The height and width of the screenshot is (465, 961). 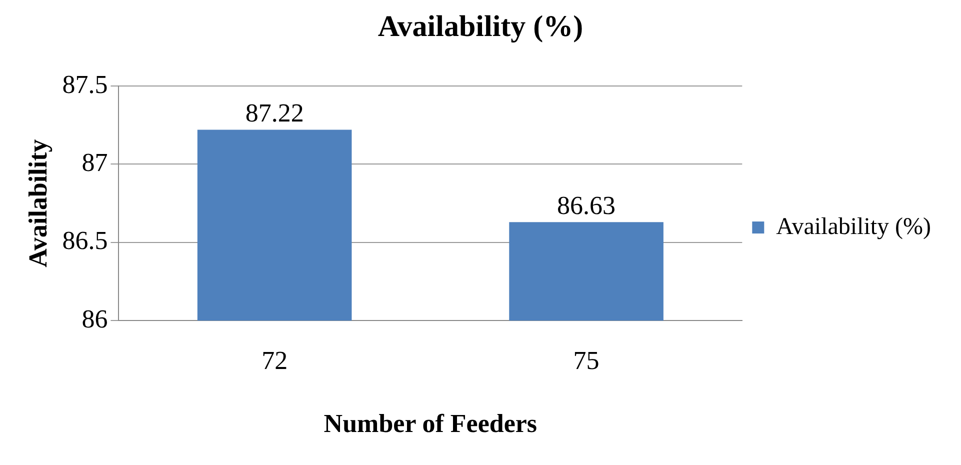 What do you see at coordinates (37, 203) in the screenshot?
I see `y-axis-title: Availability` at bounding box center [37, 203].